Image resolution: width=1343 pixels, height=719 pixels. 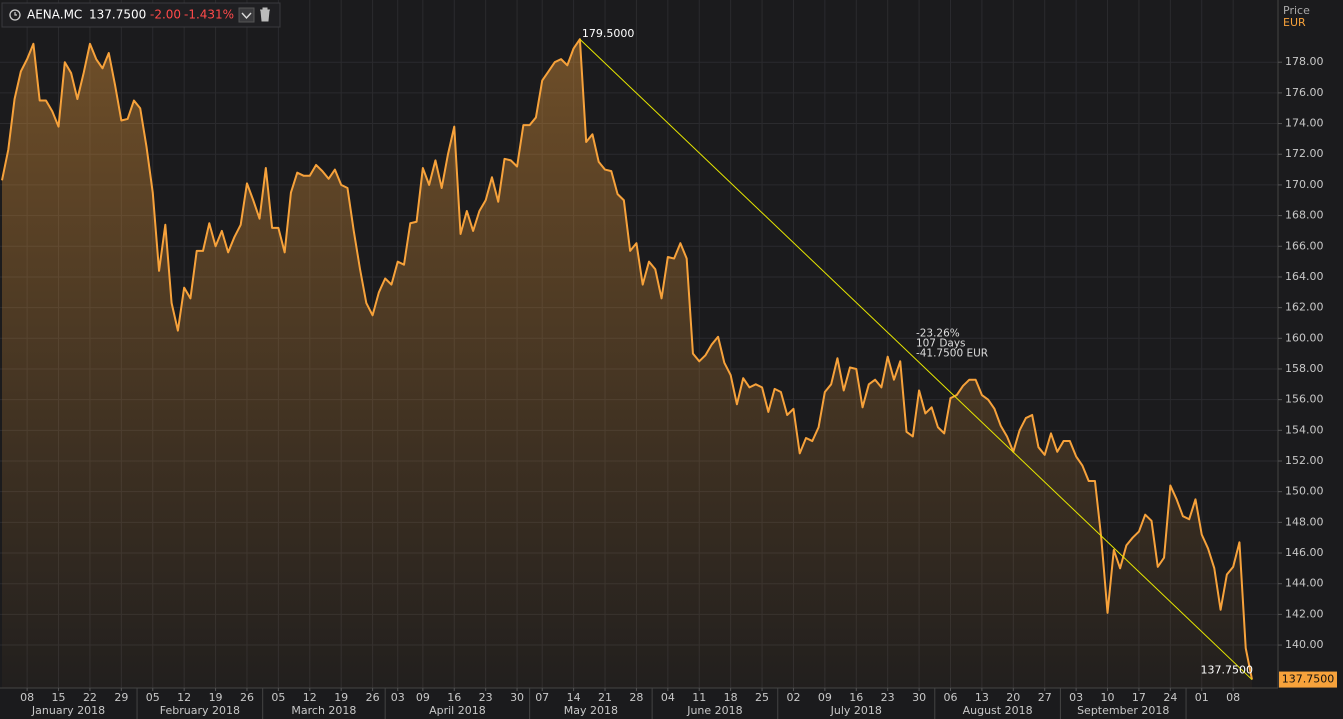 I want to click on month-label: September 2018, so click(x=1123, y=710).